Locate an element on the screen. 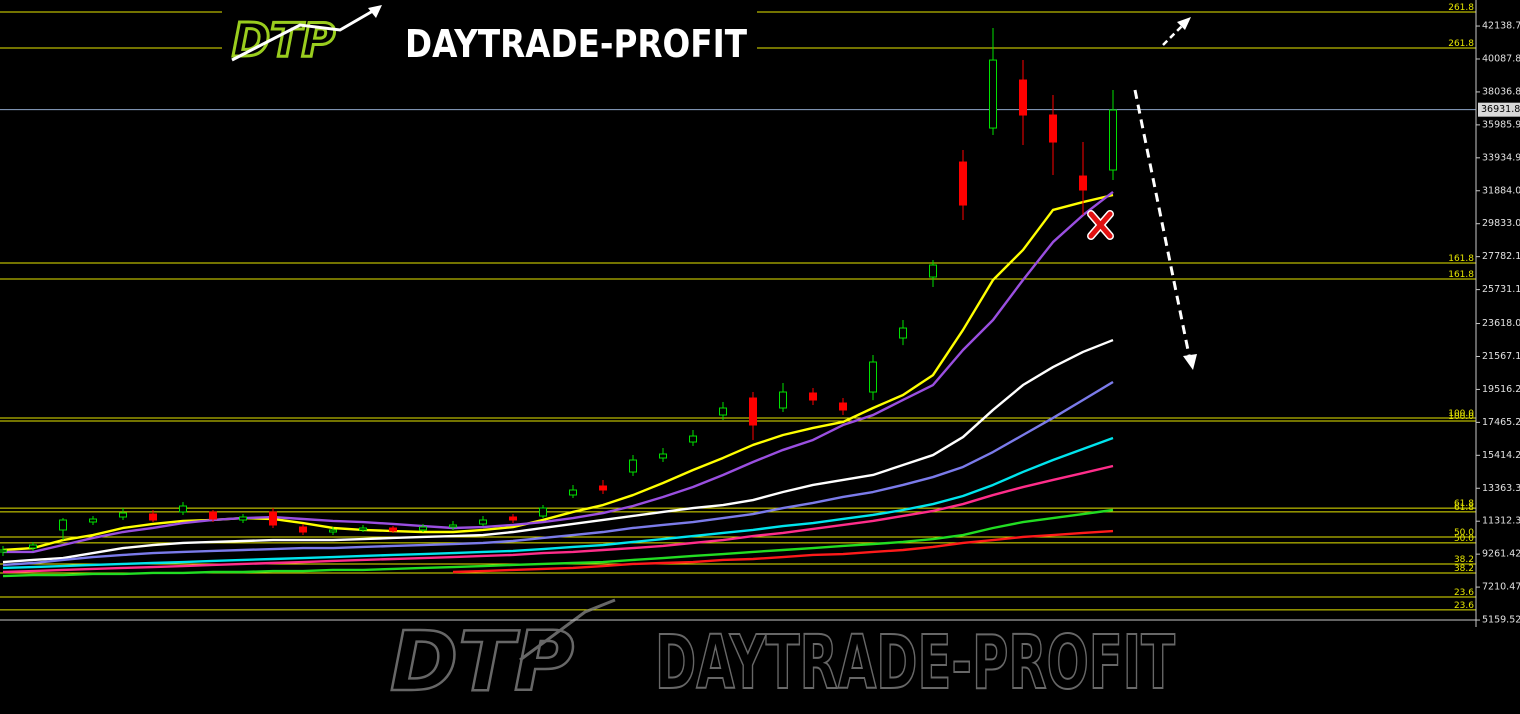  y-tick-label: 31884.02 is located at coordinates (1501, 190).